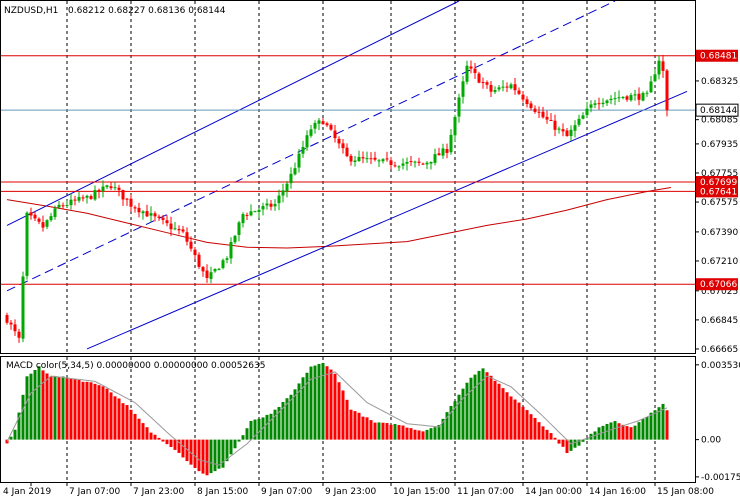  I want to click on y-tick-label: 0.00, so click(711, 441).